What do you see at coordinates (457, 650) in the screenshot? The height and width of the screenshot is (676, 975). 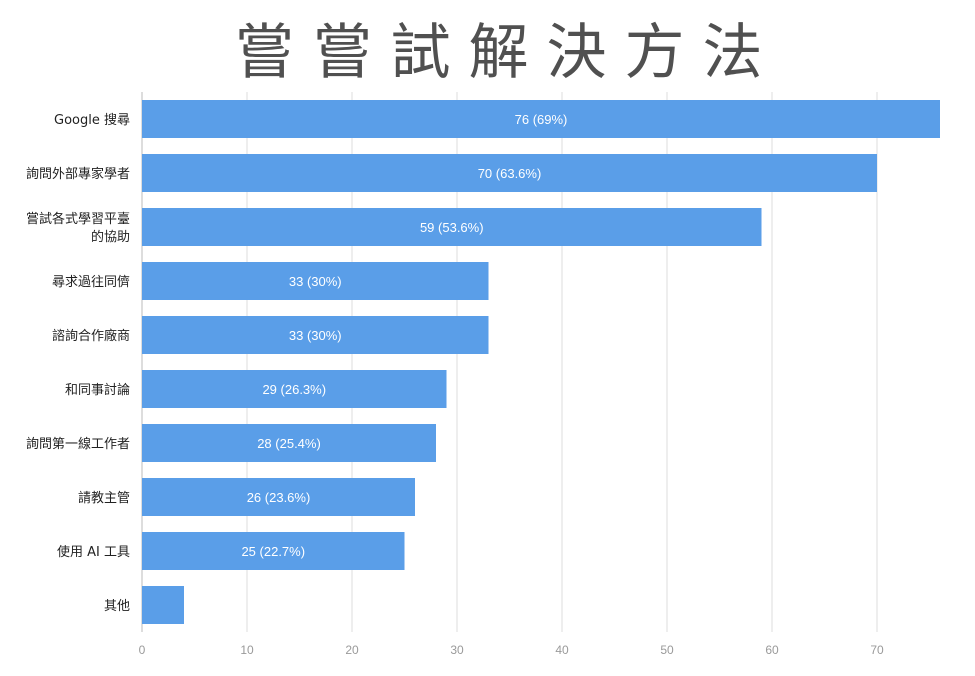 I see `x-tick-label: 30` at bounding box center [457, 650].